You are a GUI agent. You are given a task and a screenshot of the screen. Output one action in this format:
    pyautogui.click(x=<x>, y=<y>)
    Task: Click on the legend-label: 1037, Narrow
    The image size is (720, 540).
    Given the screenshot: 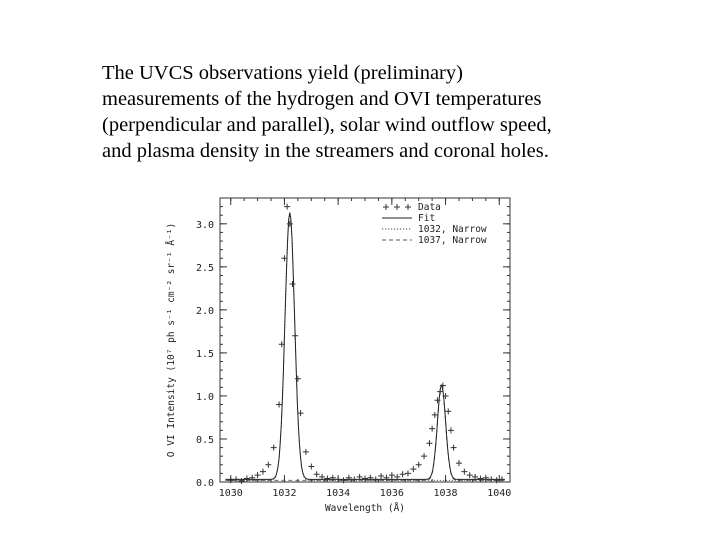 What is the action you would take?
    pyautogui.click(x=452, y=240)
    